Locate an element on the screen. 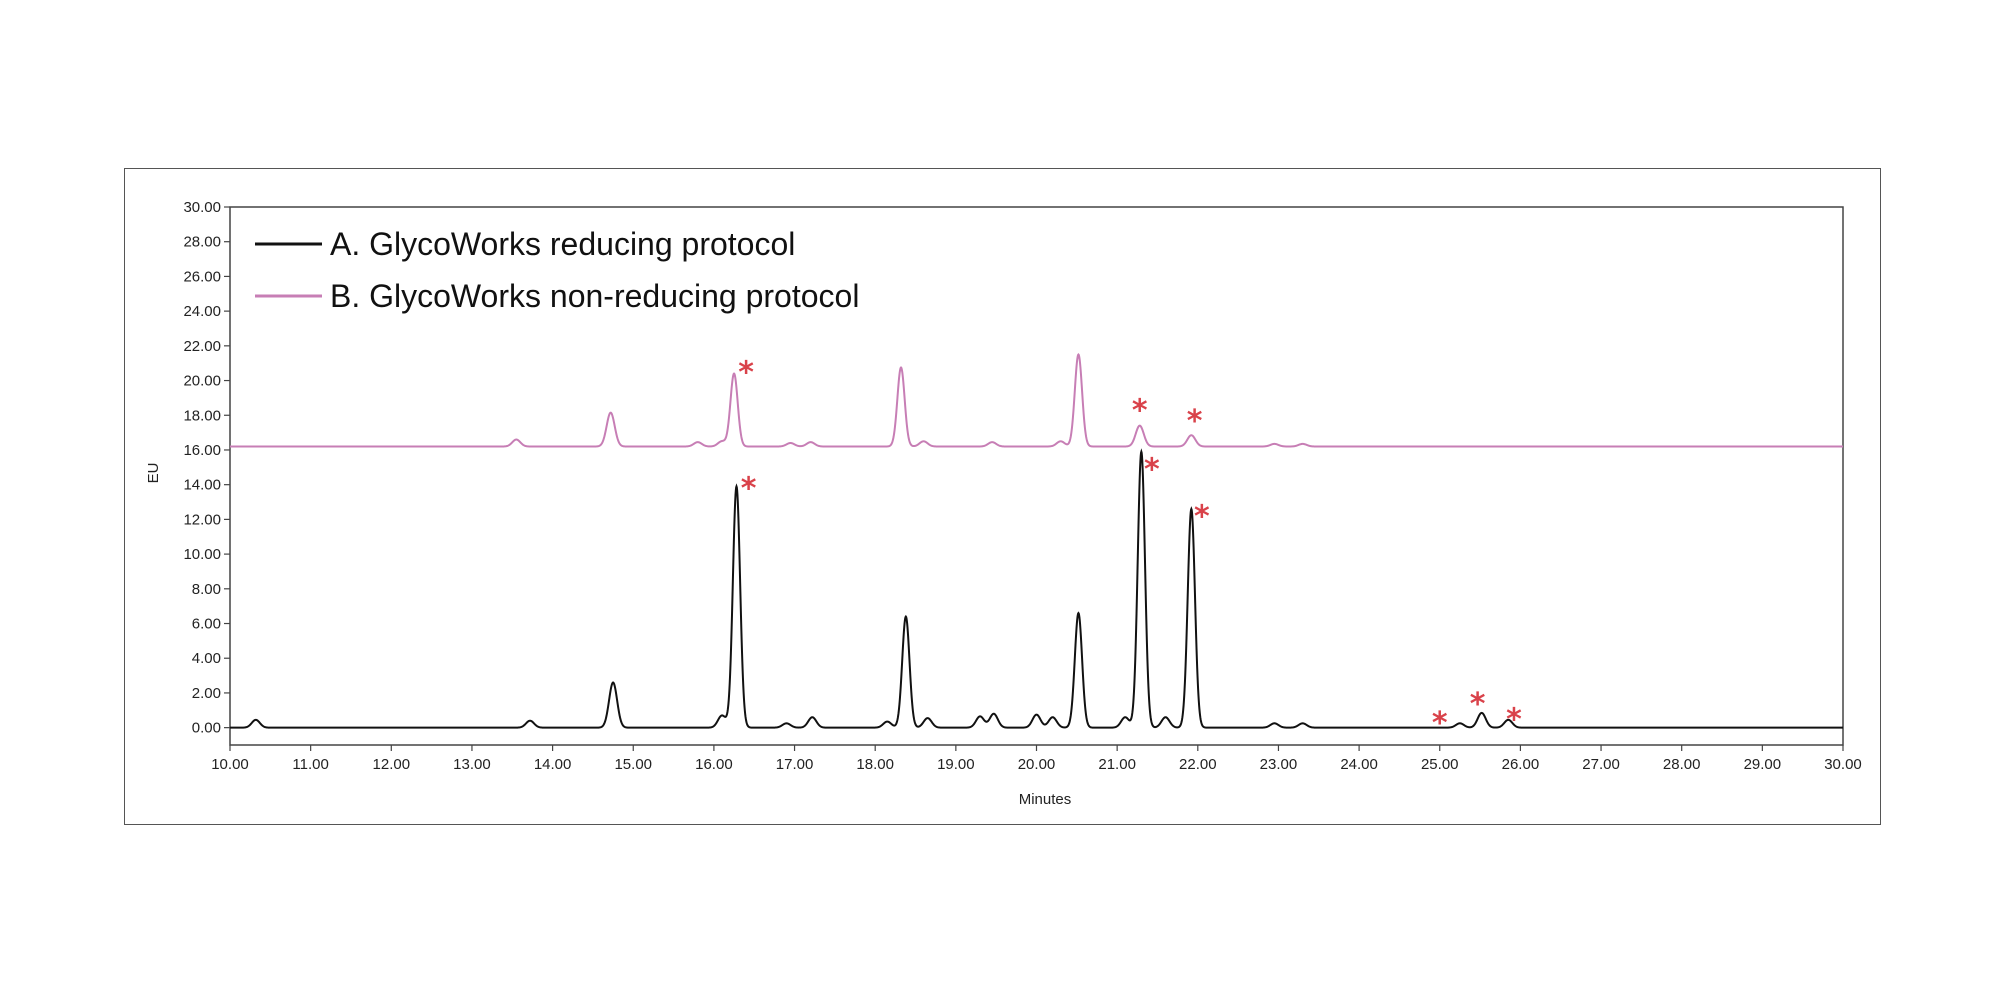 The height and width of the screenshot is (991, 2000). y-tick-label: 18.00 is located at coordinates (202, 415).